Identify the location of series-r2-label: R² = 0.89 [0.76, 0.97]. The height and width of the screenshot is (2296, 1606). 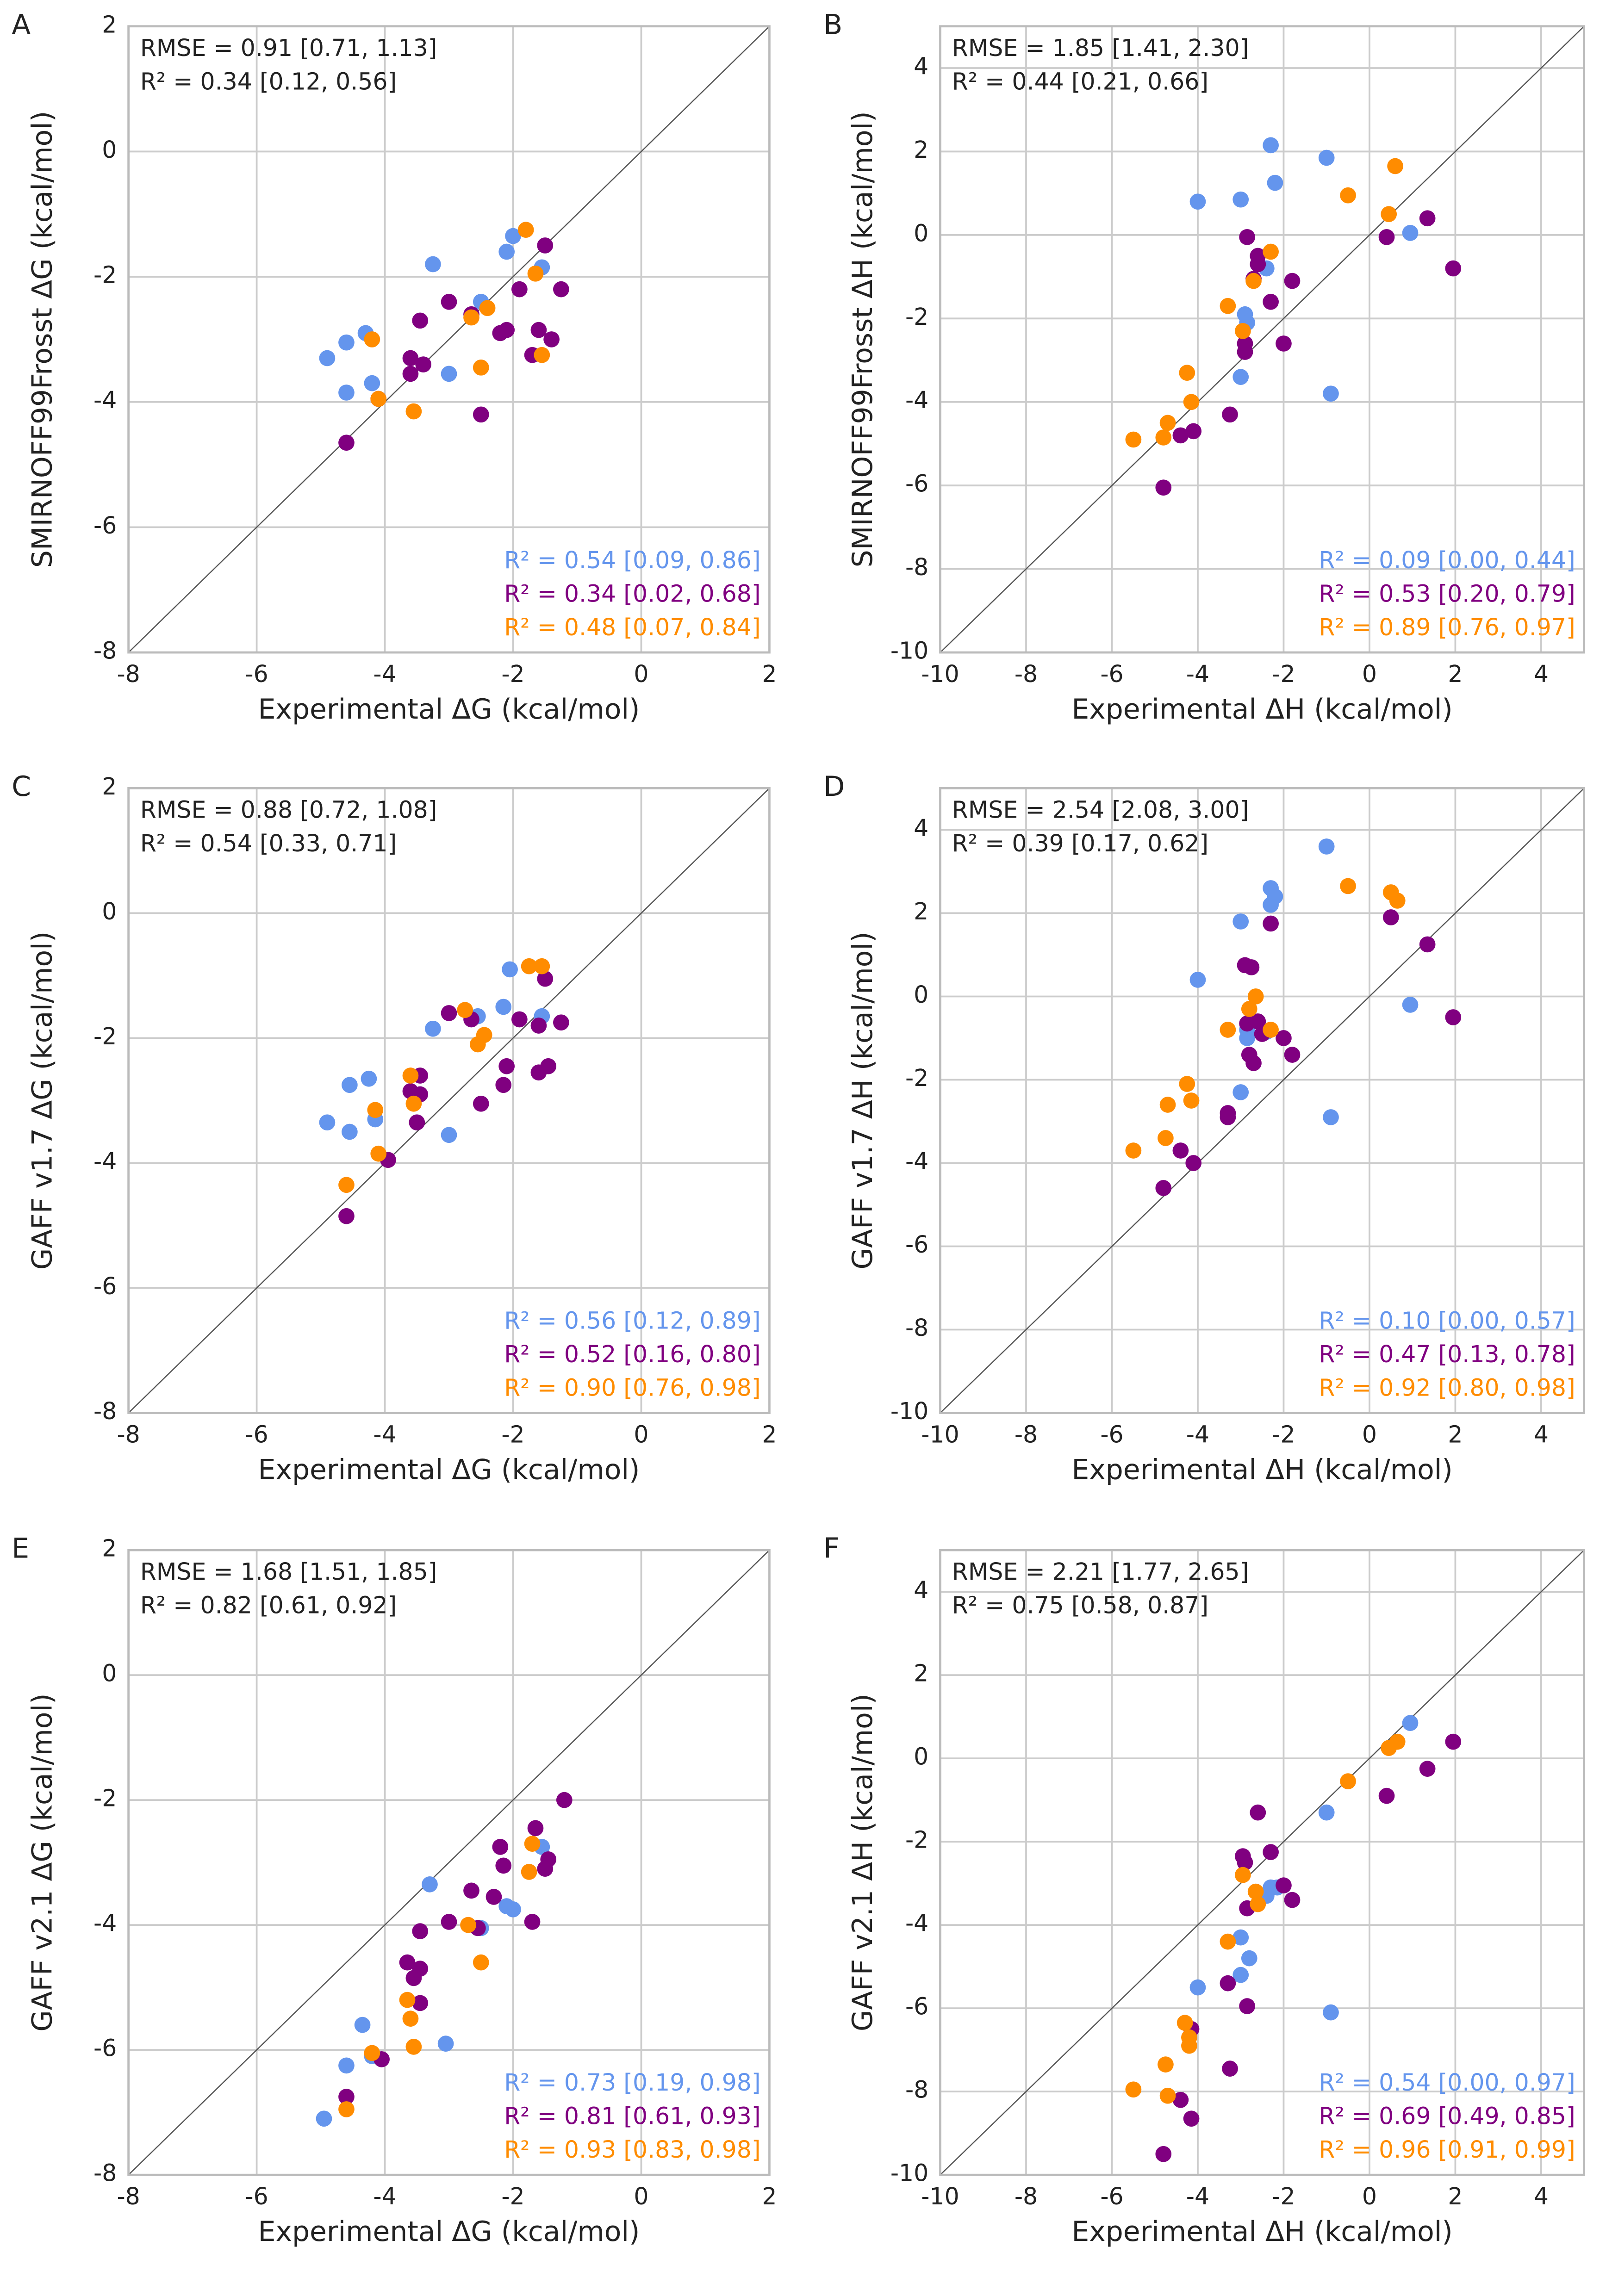
(1447, 628).